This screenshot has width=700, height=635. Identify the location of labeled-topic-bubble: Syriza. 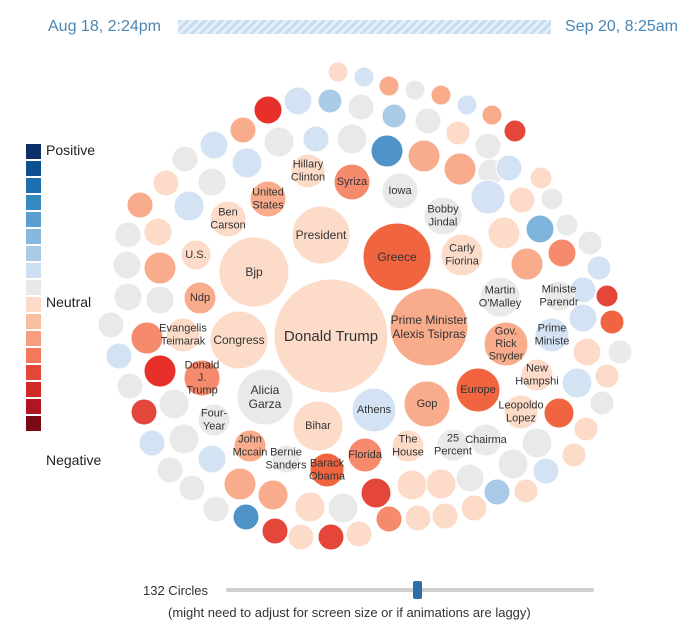
(352, 182).